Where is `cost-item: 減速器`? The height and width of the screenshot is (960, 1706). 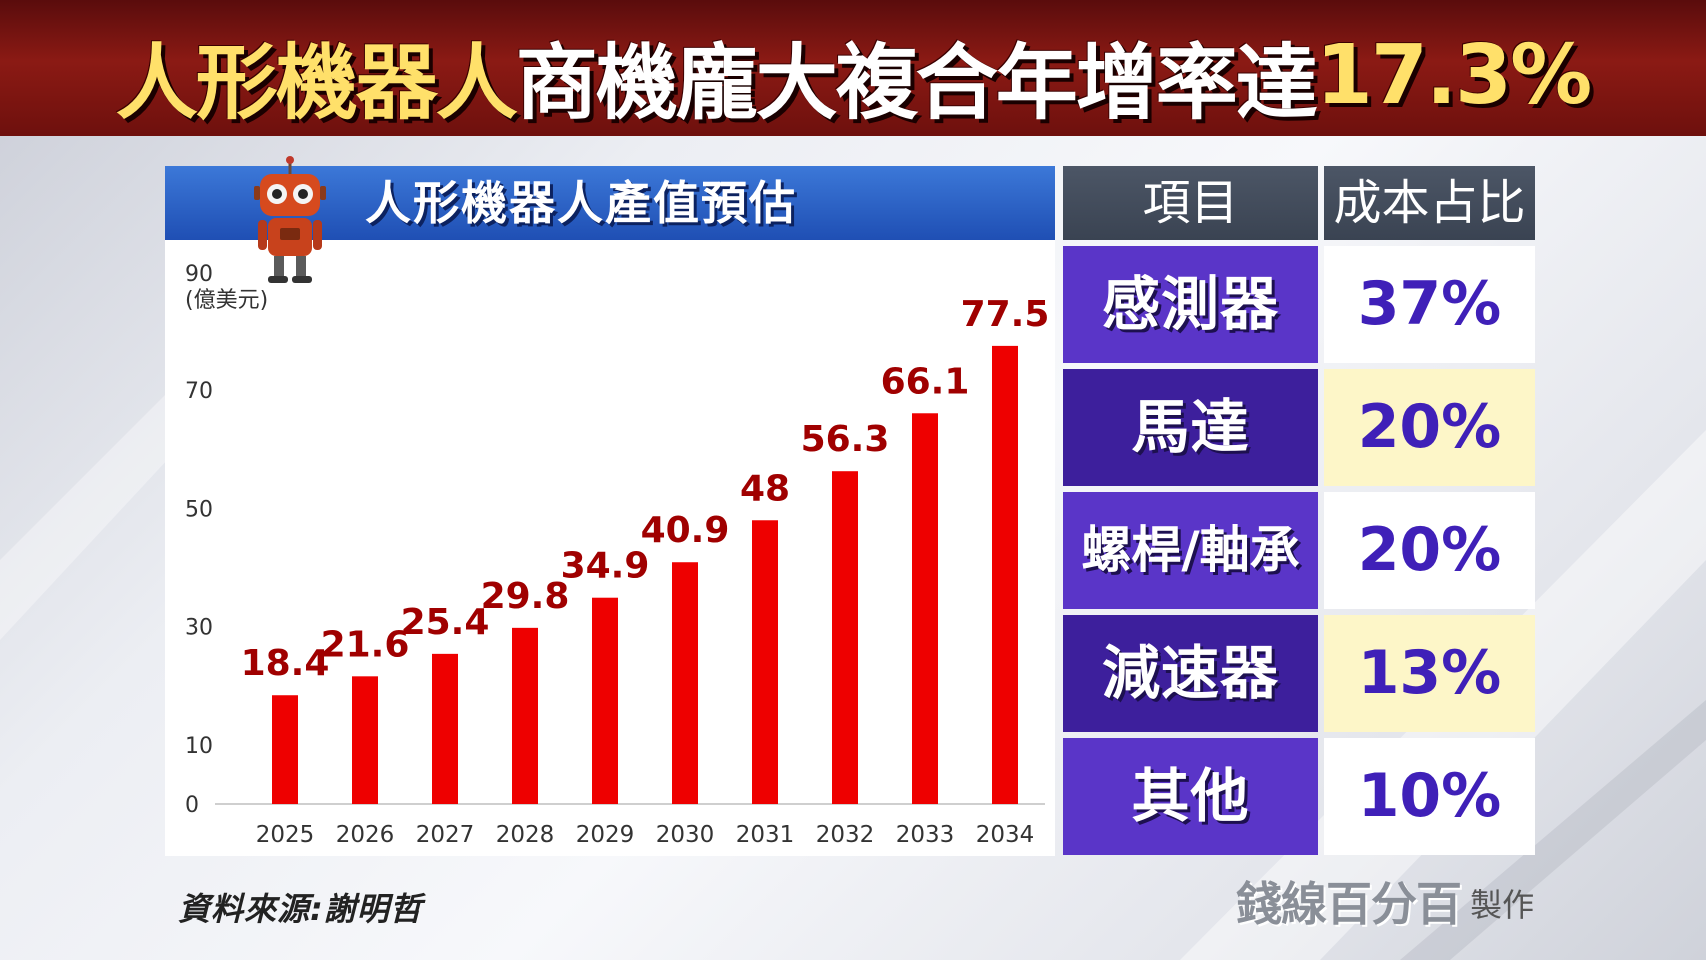
cost-item: 減速器 is located at coordinates (1190, 673).